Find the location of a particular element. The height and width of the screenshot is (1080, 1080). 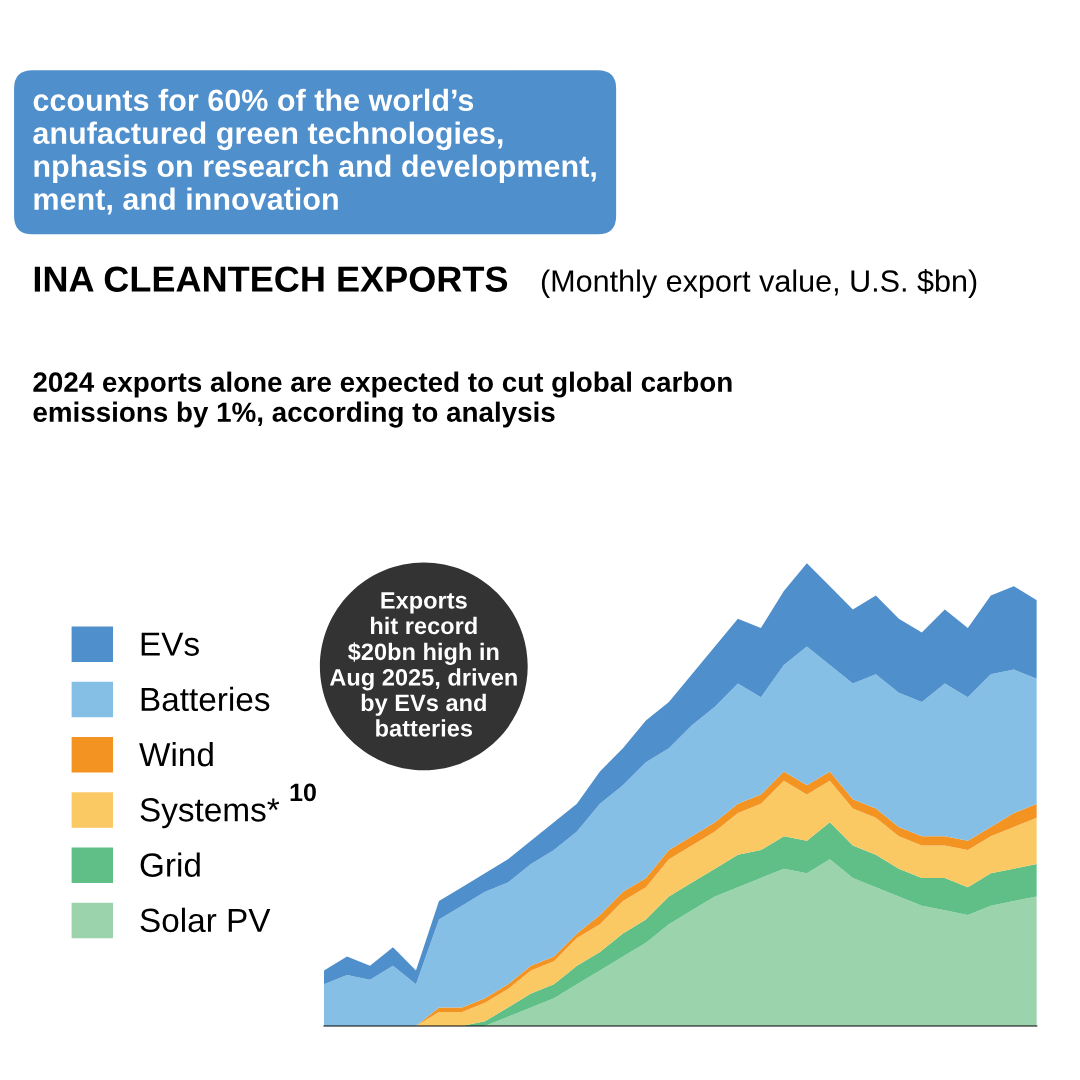

text: 2024 exports alone are expected to cut global carbon emissions by 1%, according to analysis is located at coordinates (382, 399).